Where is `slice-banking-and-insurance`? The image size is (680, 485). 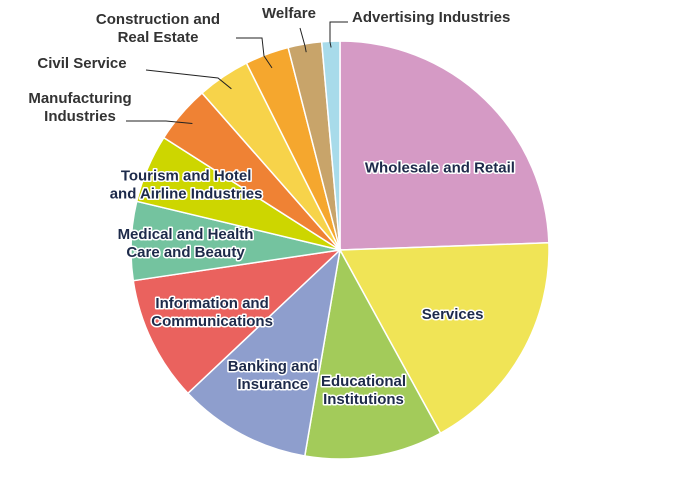 slice-banking-and-insurance is located at coordinates (264, 352).